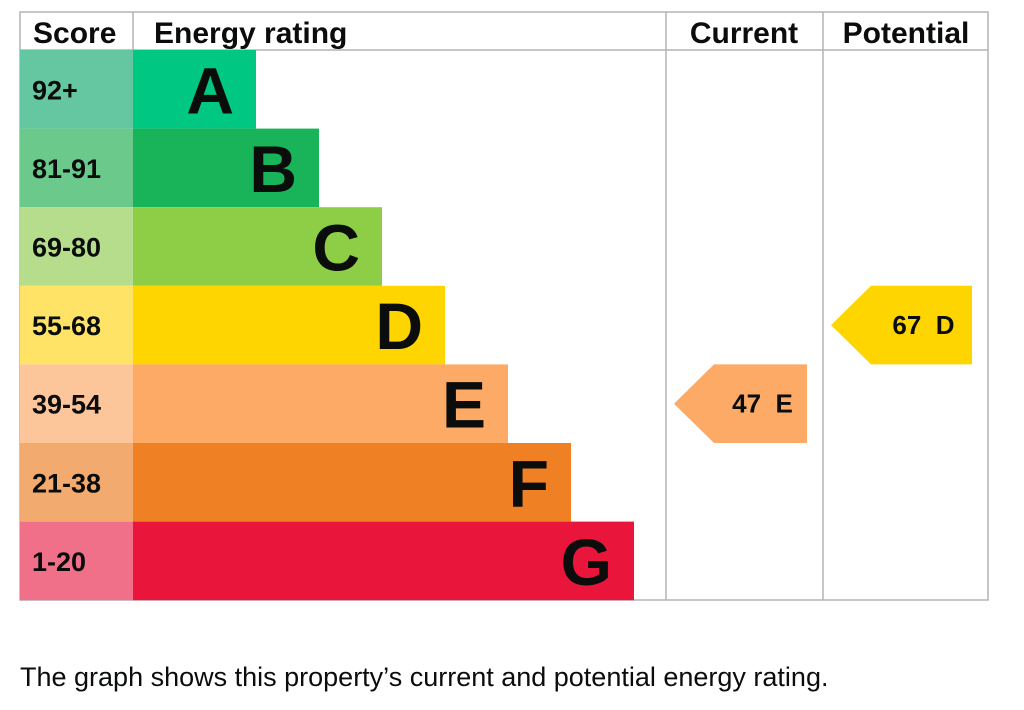 This screenshot has height=710, width=1024. I want to click on band-letter: D, so click(399, 326).